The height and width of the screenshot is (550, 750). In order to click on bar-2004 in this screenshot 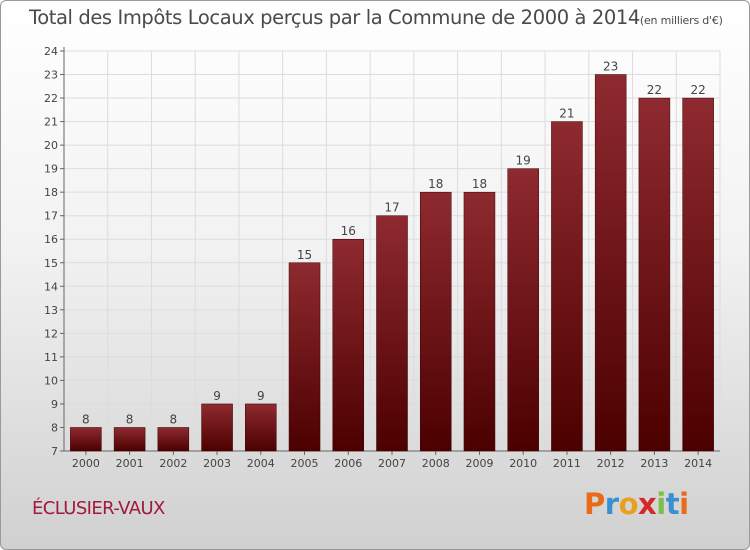, I will do `click(261, 427)`.